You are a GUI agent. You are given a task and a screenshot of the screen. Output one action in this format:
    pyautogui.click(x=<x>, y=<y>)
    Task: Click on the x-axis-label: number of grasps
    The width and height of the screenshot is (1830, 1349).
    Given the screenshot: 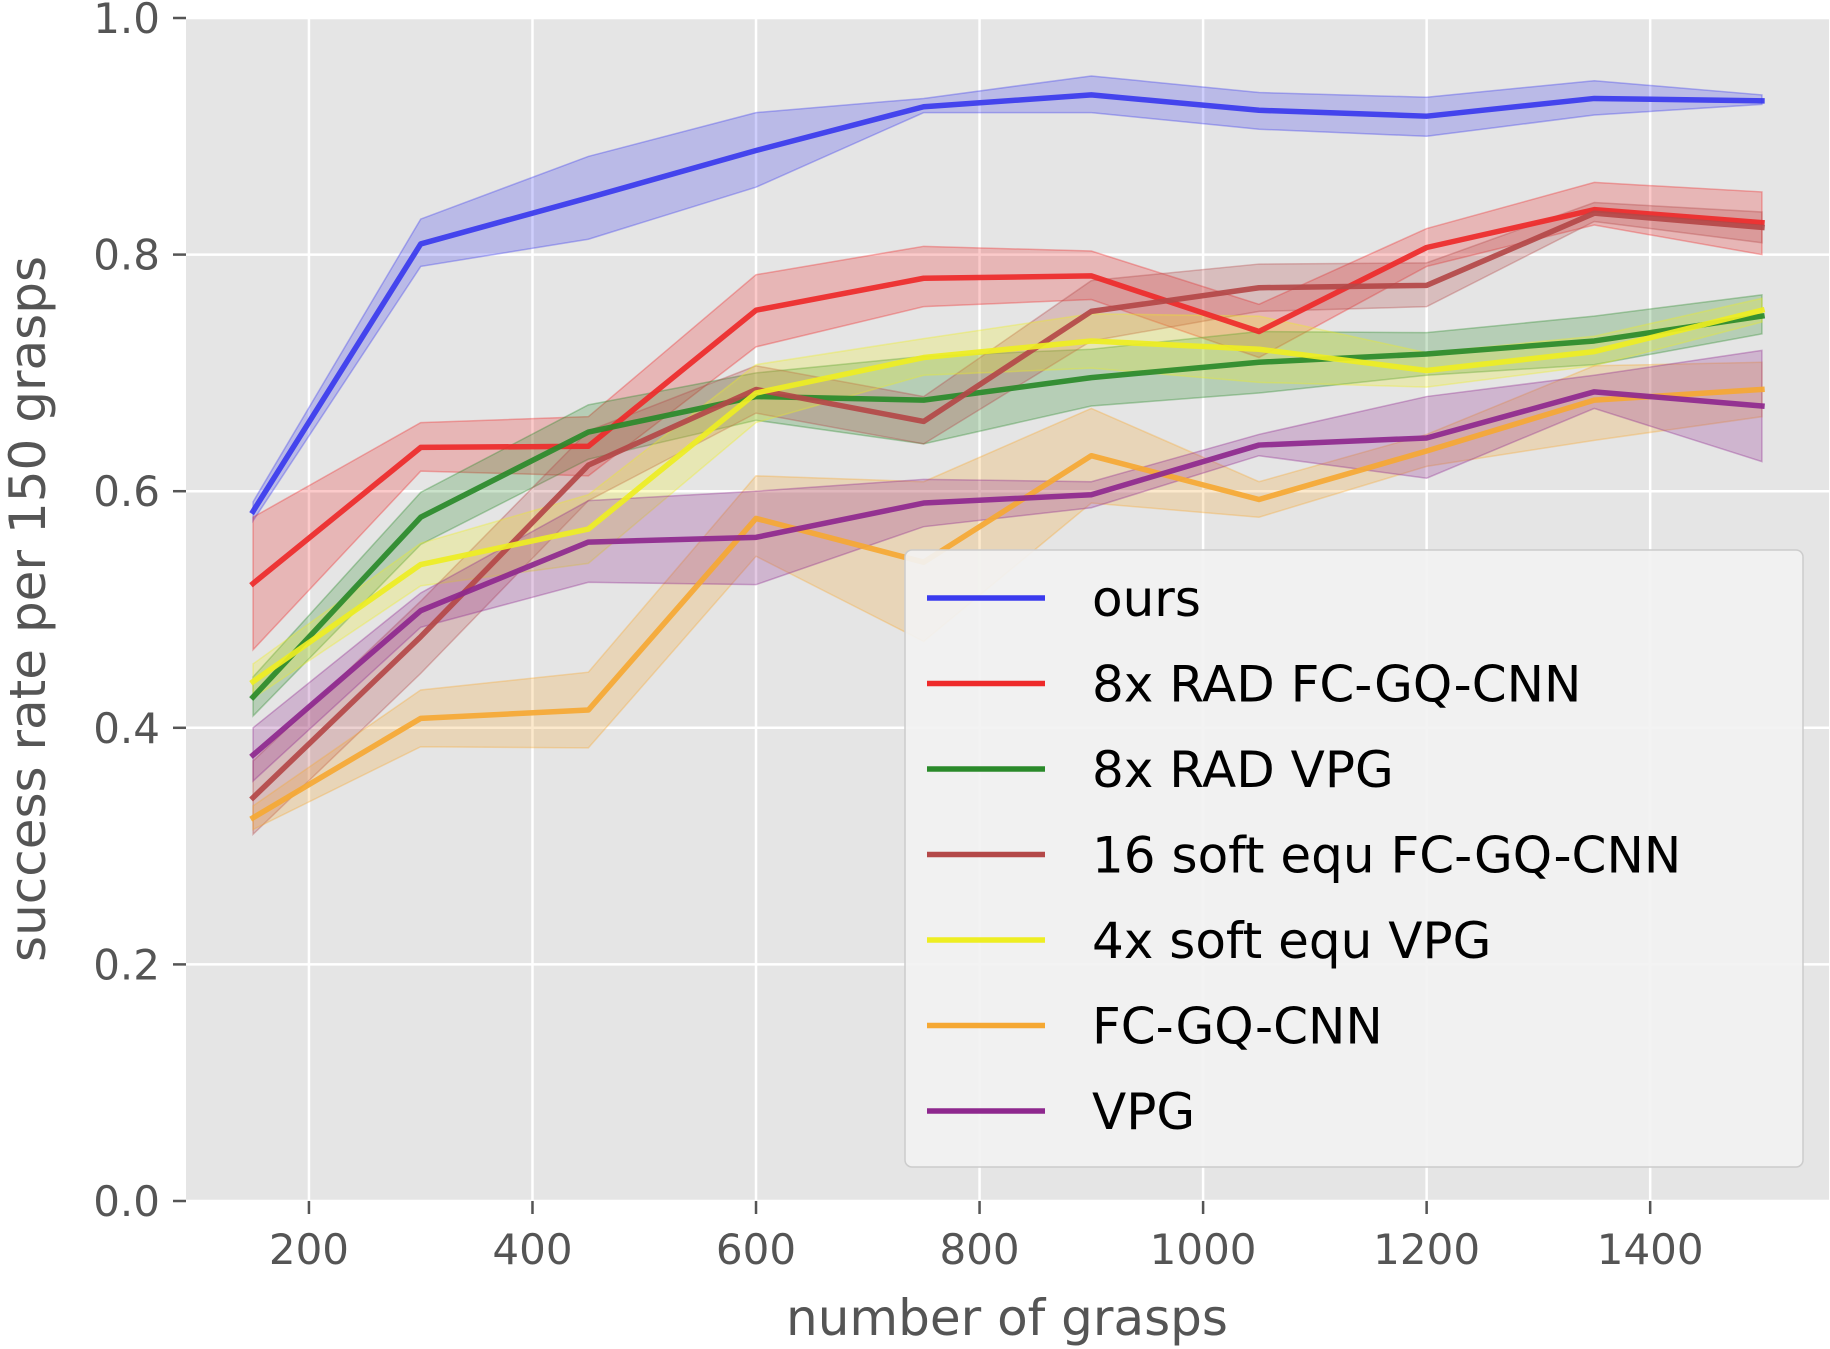 What is the action you would take?
    pyautogui.click(x=1007, y=1318)
    